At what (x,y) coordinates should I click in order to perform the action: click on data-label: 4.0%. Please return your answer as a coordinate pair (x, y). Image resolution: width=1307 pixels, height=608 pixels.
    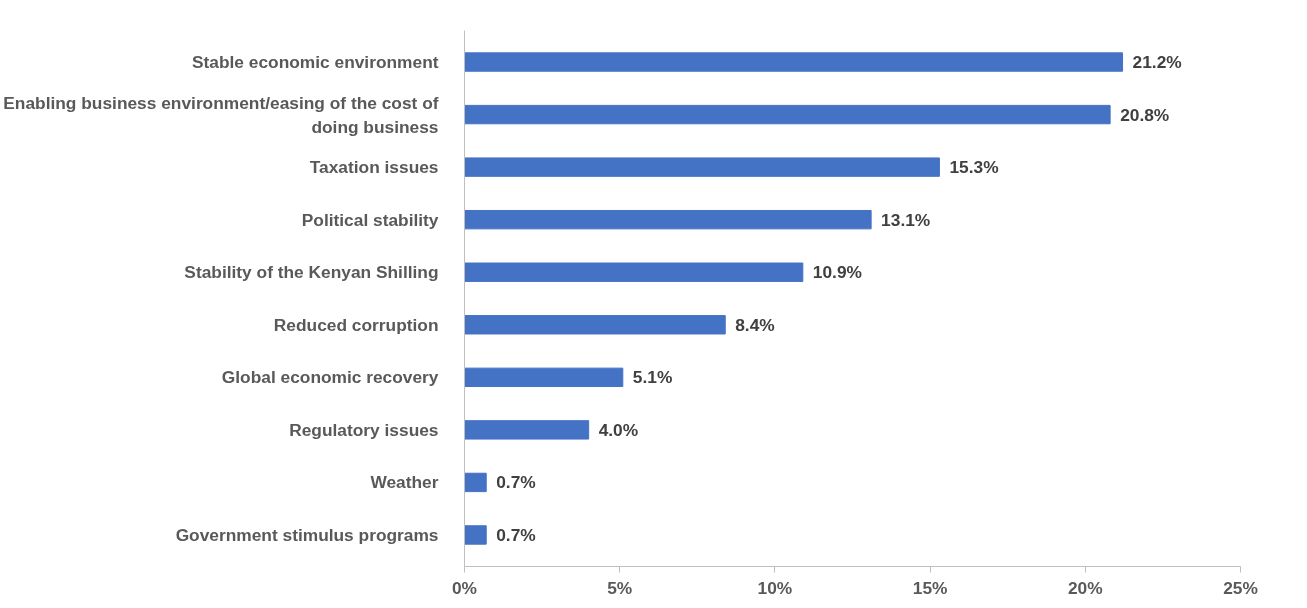
    Looking at the image, I should click on (618, 429).